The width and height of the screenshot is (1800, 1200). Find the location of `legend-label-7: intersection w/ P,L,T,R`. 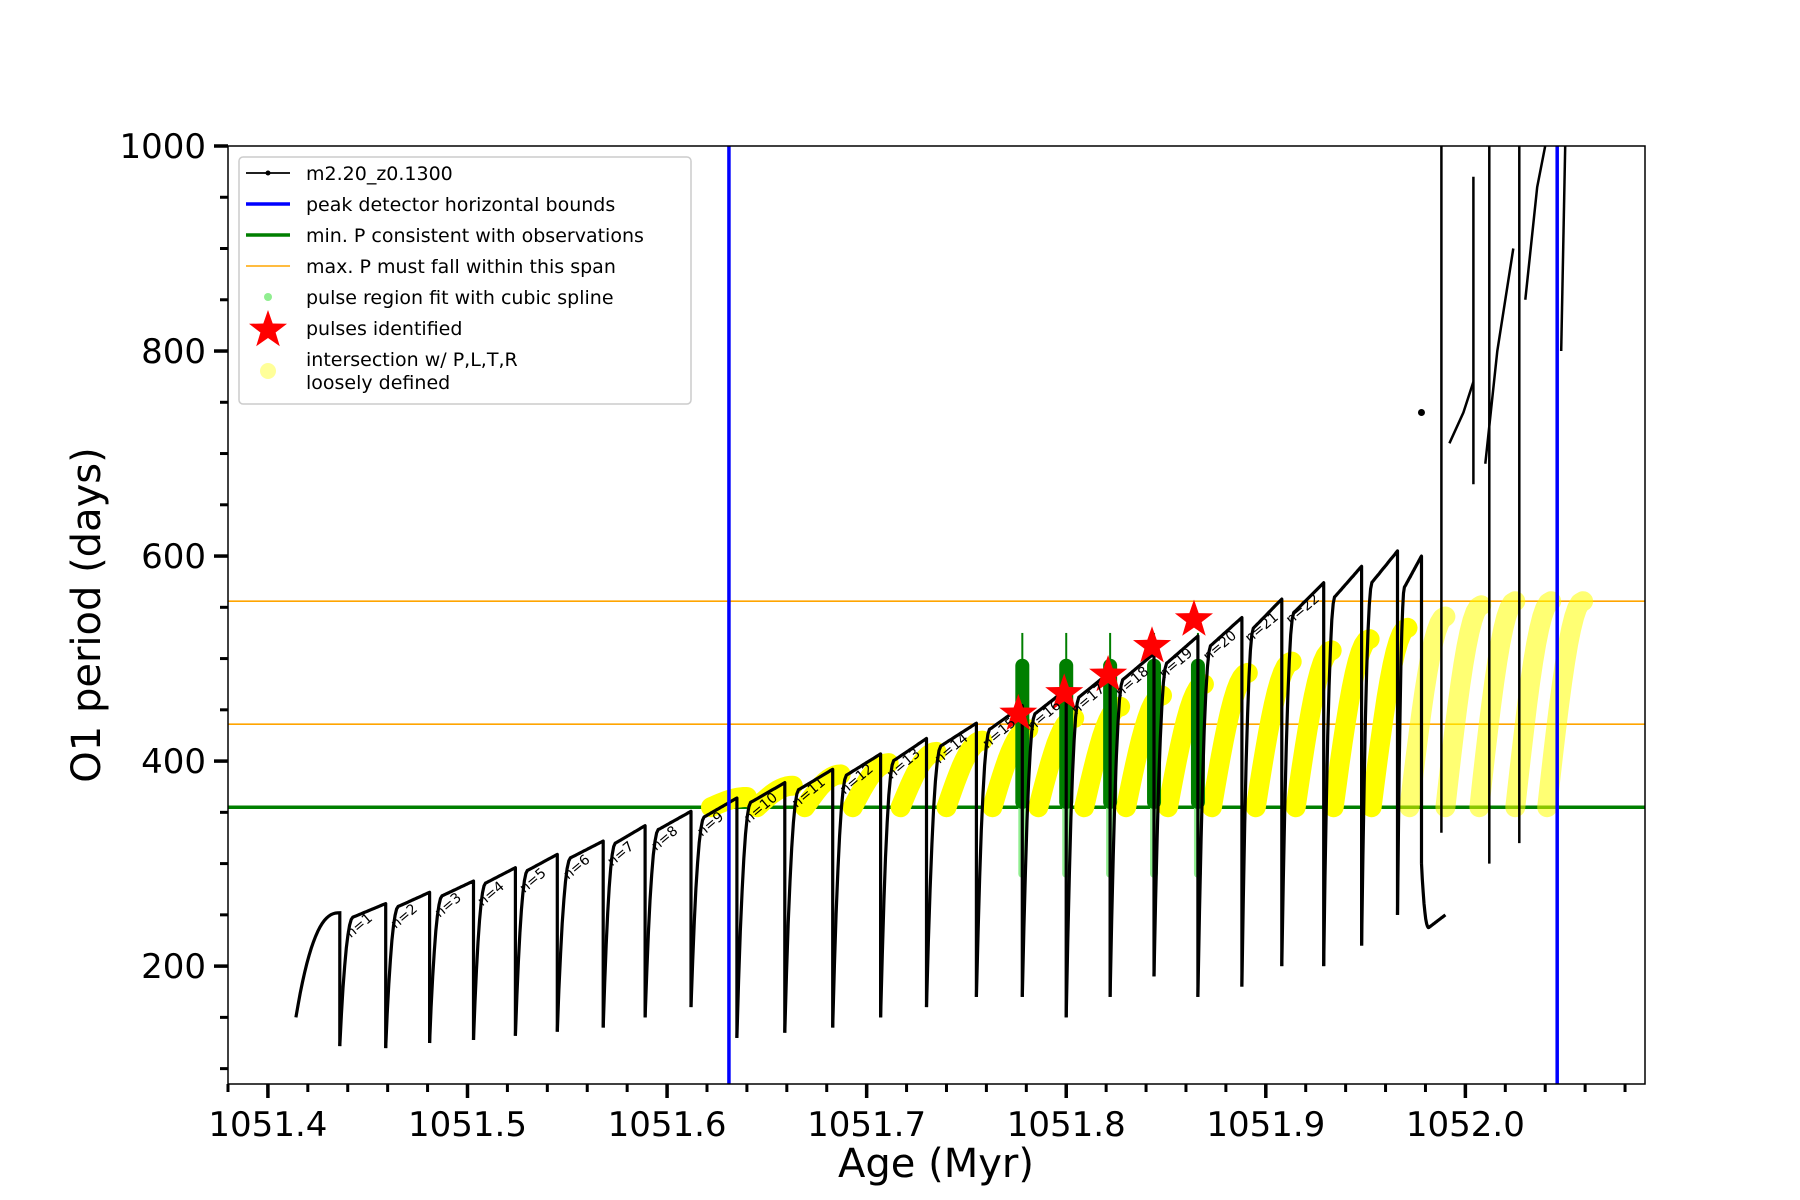

legend-label-7: intersection w/ P,L,T,R is located at coordinates (412, 360).